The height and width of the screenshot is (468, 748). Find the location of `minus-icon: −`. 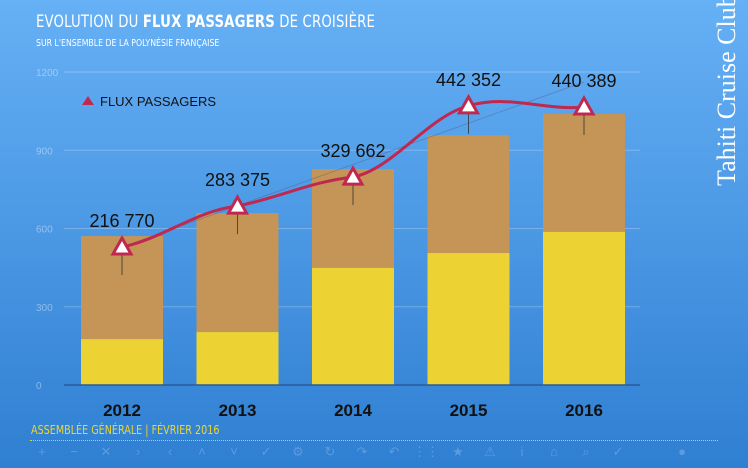

minus-icon: − is located at coordinates (74, 451).